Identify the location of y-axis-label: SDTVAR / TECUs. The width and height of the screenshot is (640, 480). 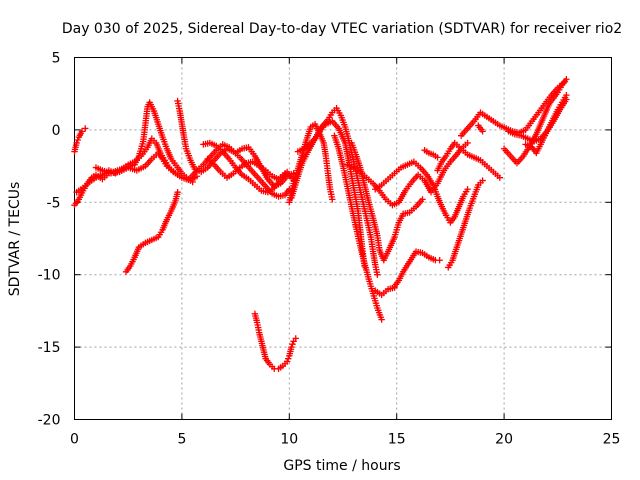
(15, 239).